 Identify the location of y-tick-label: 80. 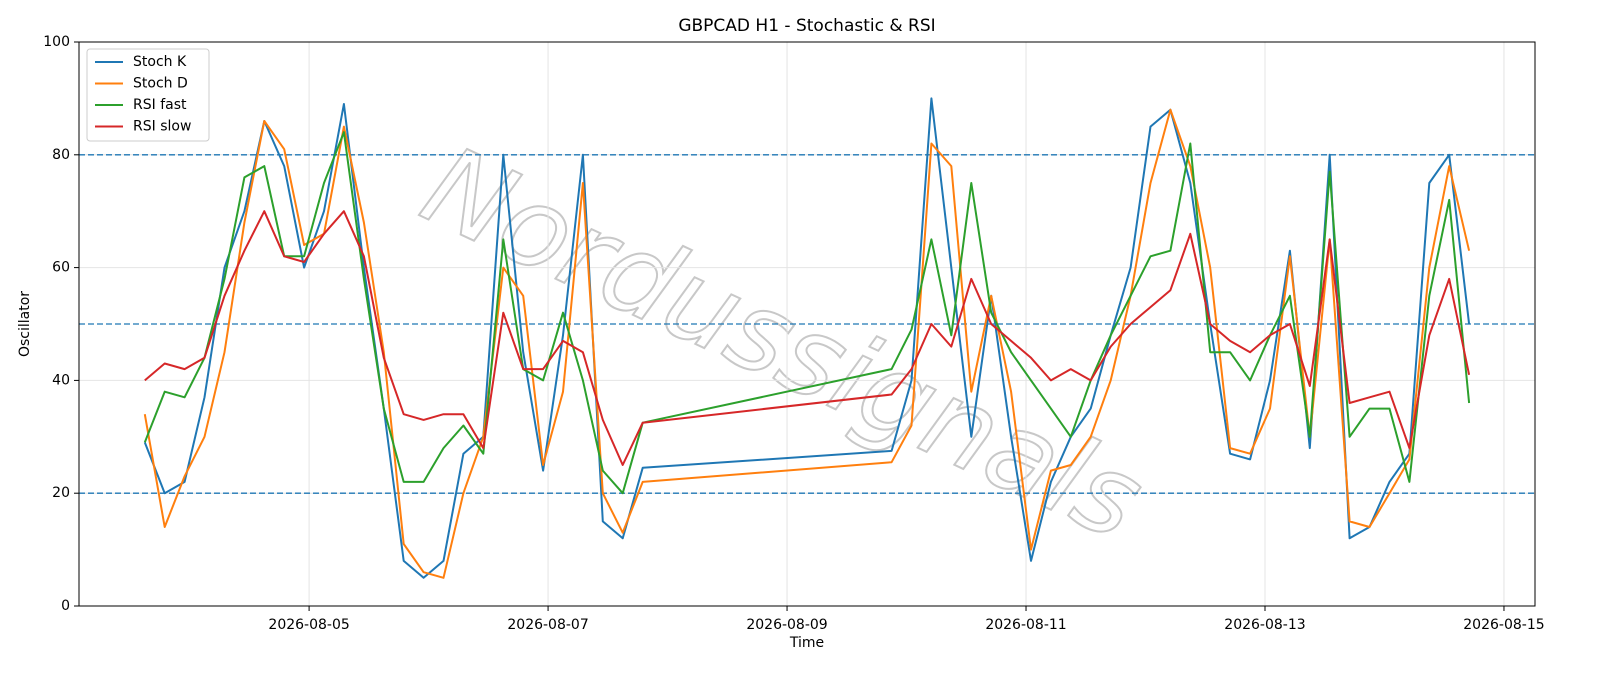
(61, 155).